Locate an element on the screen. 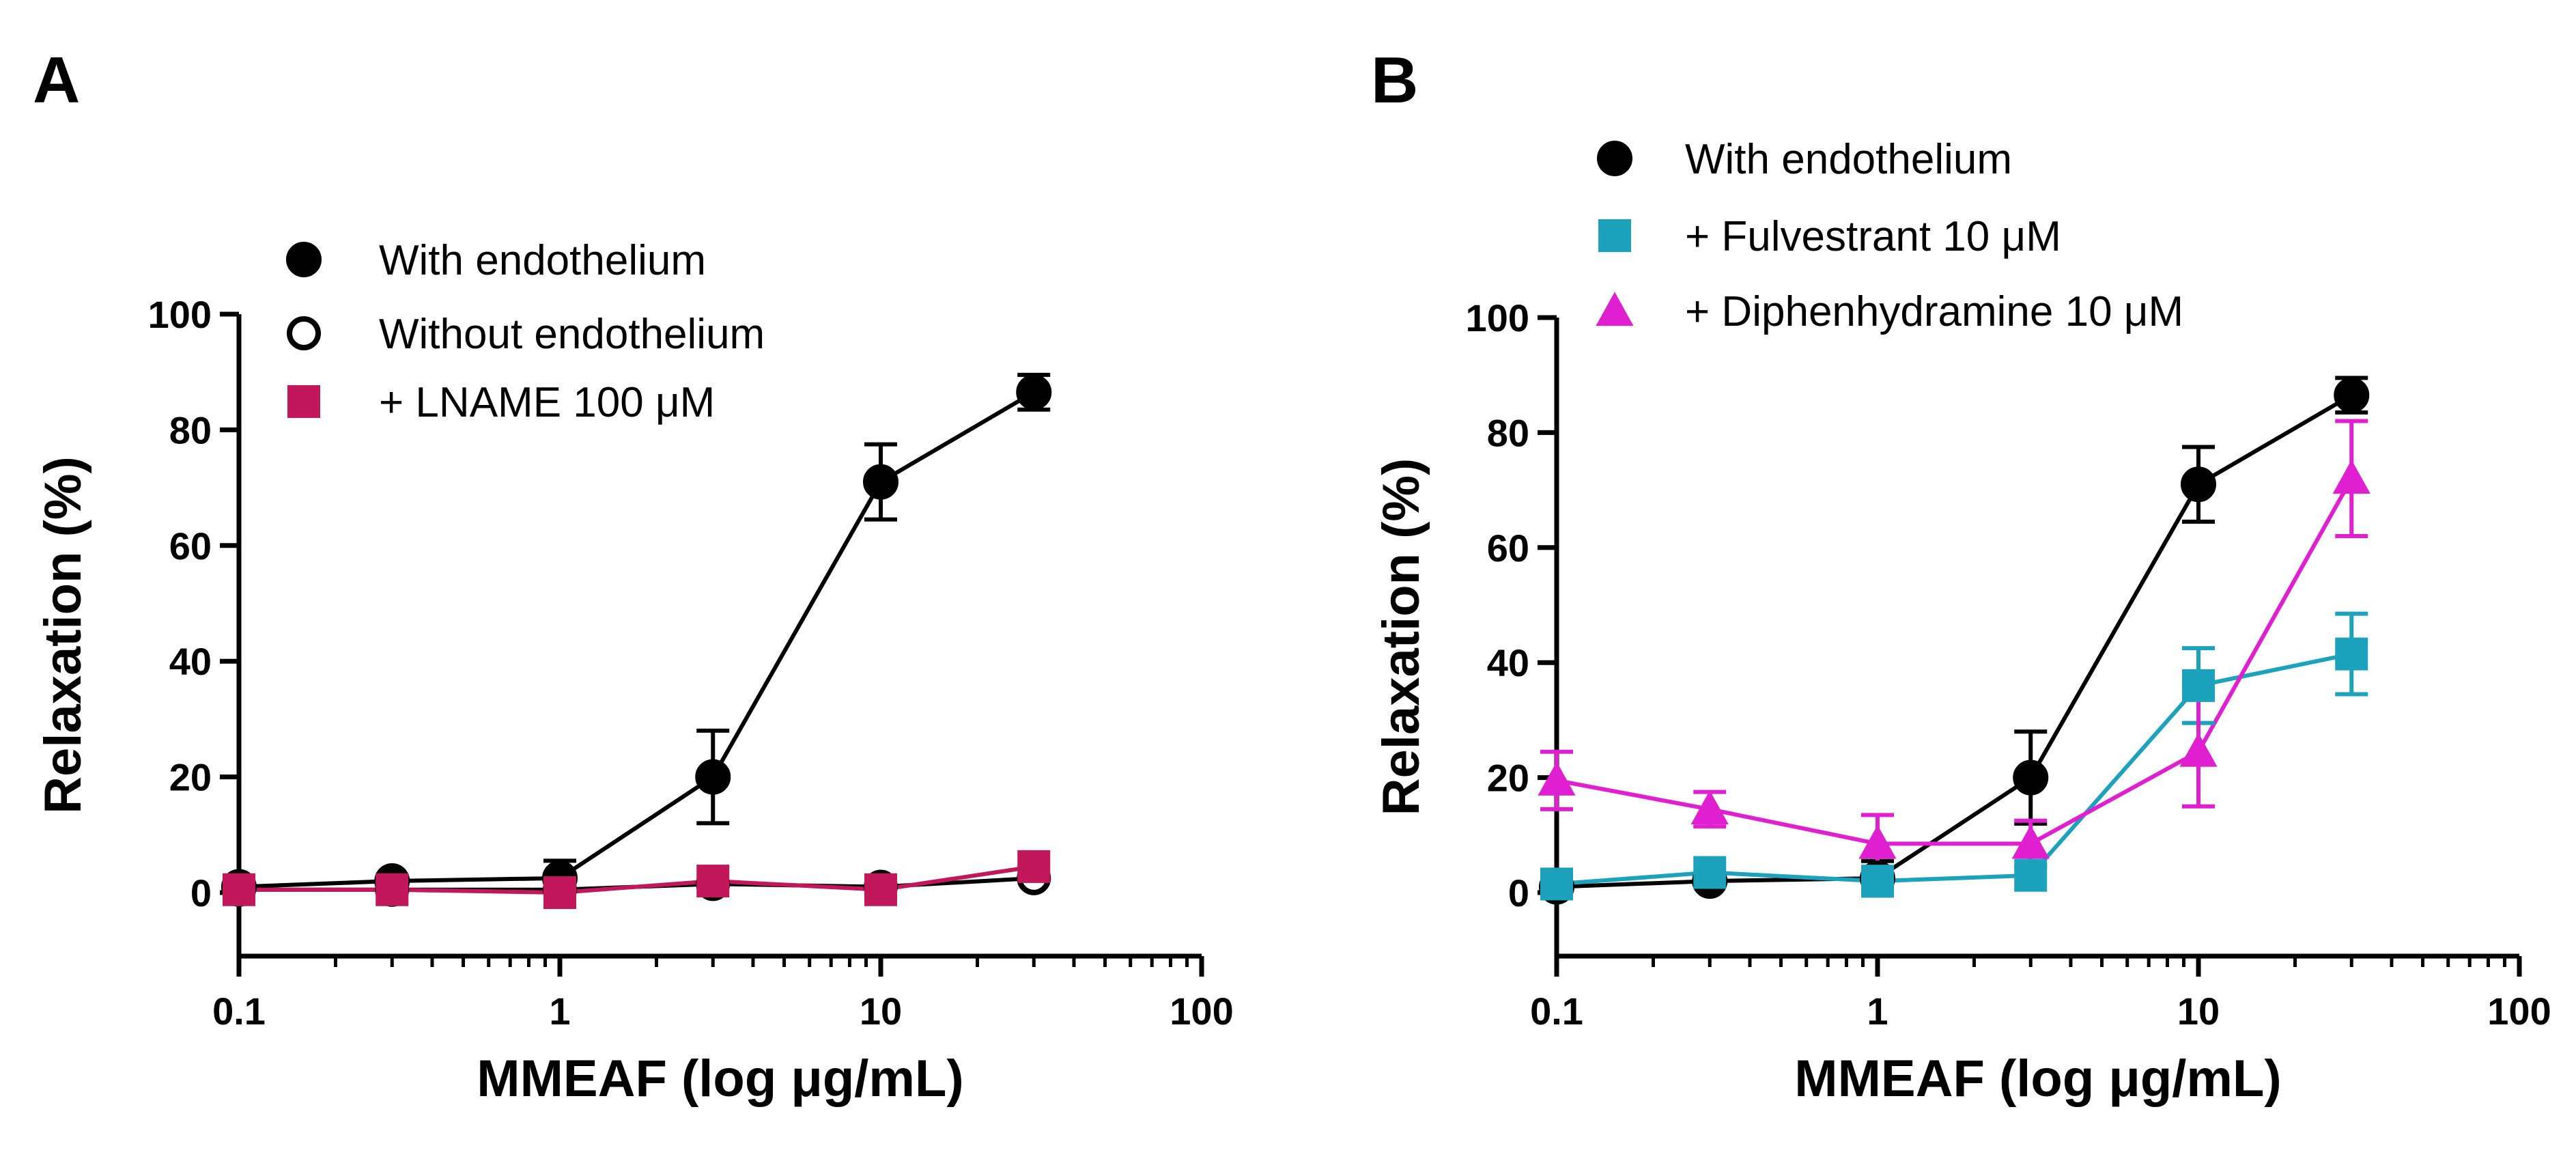 This screenshot has width=2576, height=1161. panel-letter: B is located at coordinates (1394, 81).